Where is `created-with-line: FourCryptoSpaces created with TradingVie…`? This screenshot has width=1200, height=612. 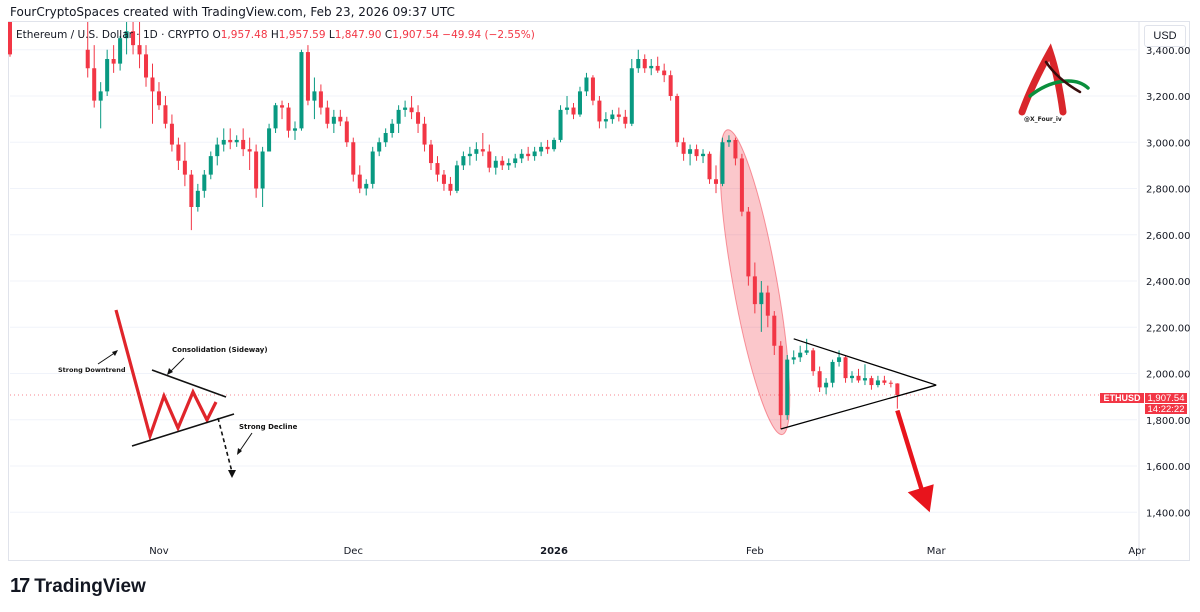 created-with-line: FourCryptoSpaces created with TradingVie… is located at coordinates (232, 12).